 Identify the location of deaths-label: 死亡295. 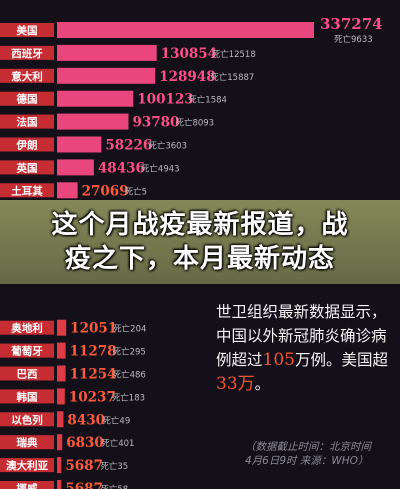
(129, 352).